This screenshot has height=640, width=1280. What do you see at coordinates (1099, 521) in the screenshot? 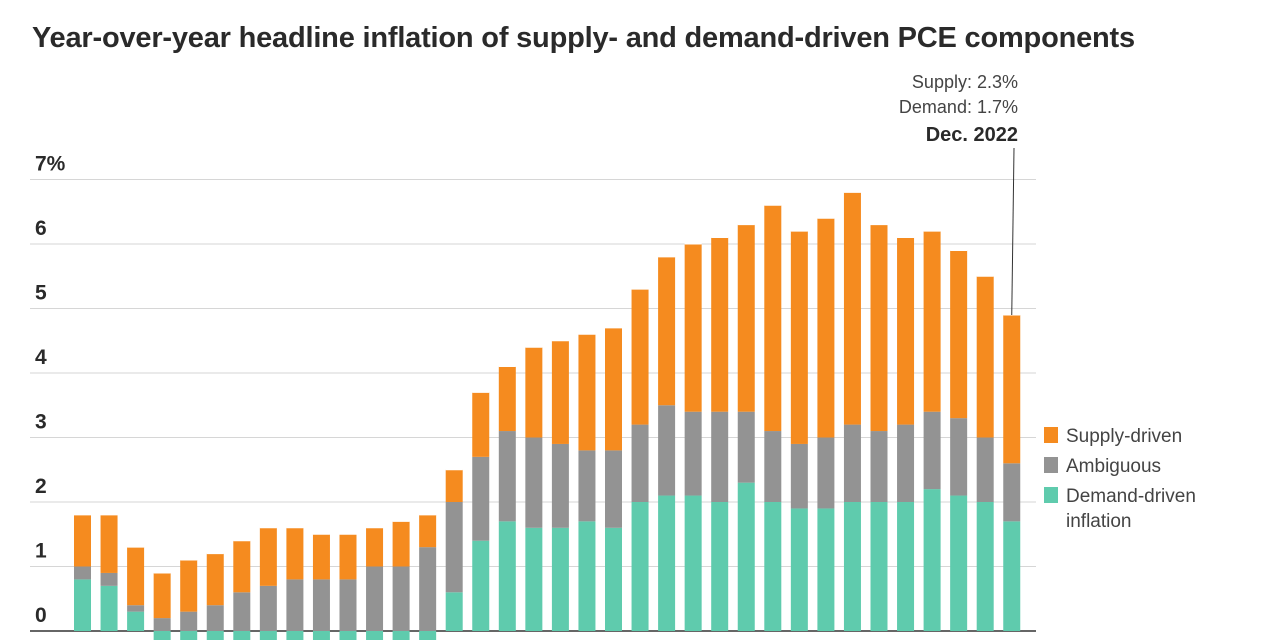
I see `legend-label: inflation` at bounding box center [1099, 521].